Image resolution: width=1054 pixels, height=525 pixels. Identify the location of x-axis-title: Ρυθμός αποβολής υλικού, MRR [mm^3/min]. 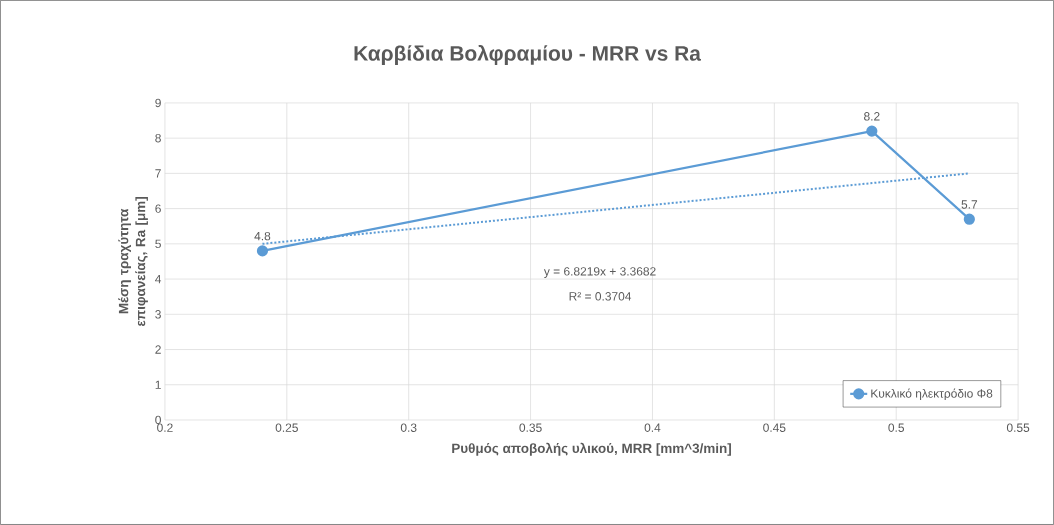
(591, 449).